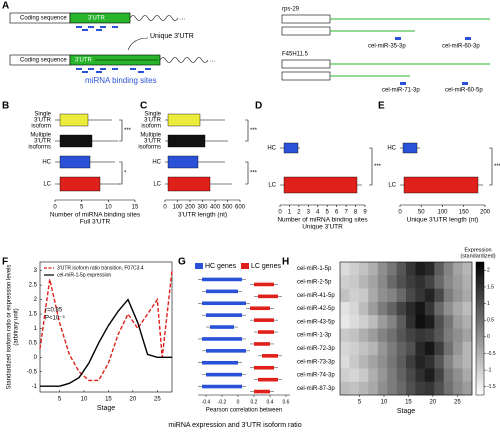 This screenshot has height=439, width=500. Describe the element at coordinates (133, 400) in the screenshot. I see `x-tick-label: 20` at that location.